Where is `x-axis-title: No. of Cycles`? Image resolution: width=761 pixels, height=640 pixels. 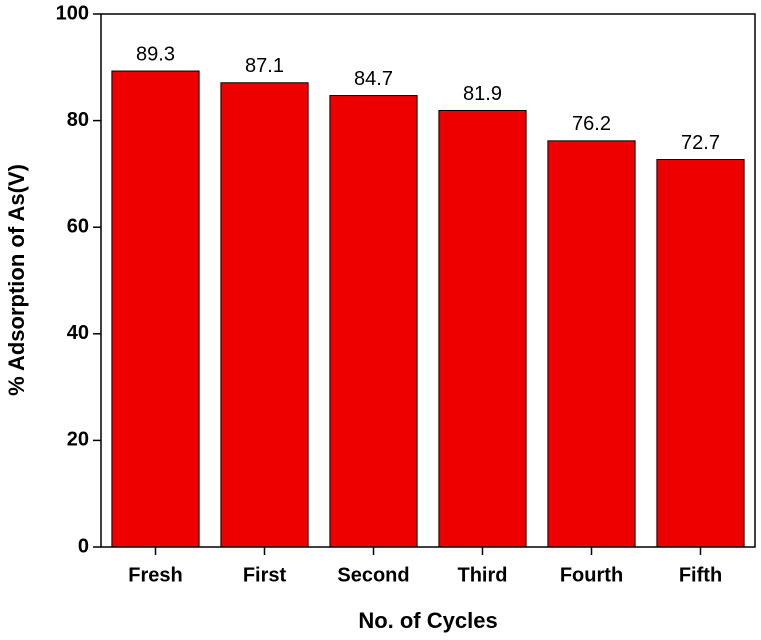 x-axis-title: No. of Cycles is located at coordinates (427, 620).